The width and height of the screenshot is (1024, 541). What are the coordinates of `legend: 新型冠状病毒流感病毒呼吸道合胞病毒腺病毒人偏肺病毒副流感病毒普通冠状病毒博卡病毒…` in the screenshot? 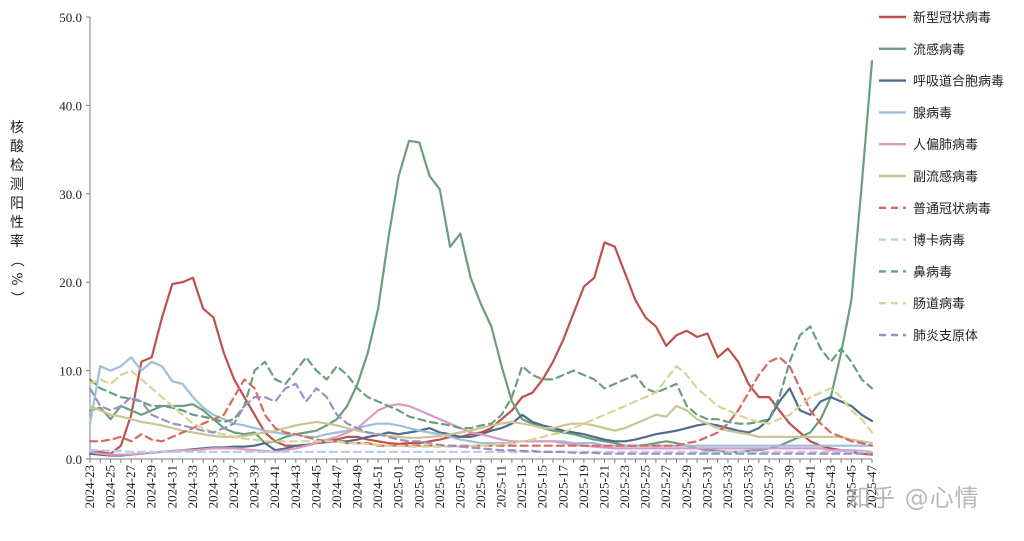 It's located at (941, 177).